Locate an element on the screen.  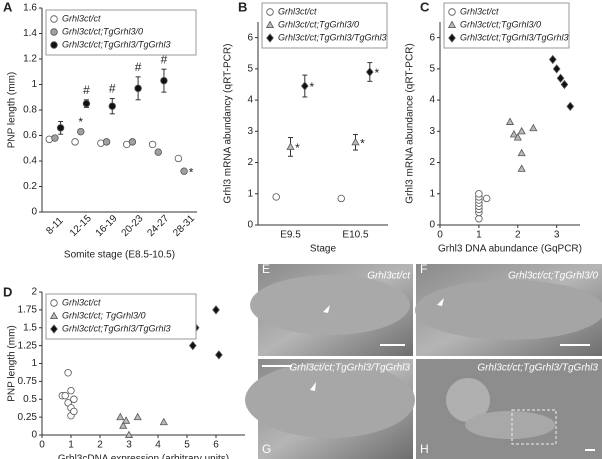
panel-letter: D is located at coordinates (7, 291).